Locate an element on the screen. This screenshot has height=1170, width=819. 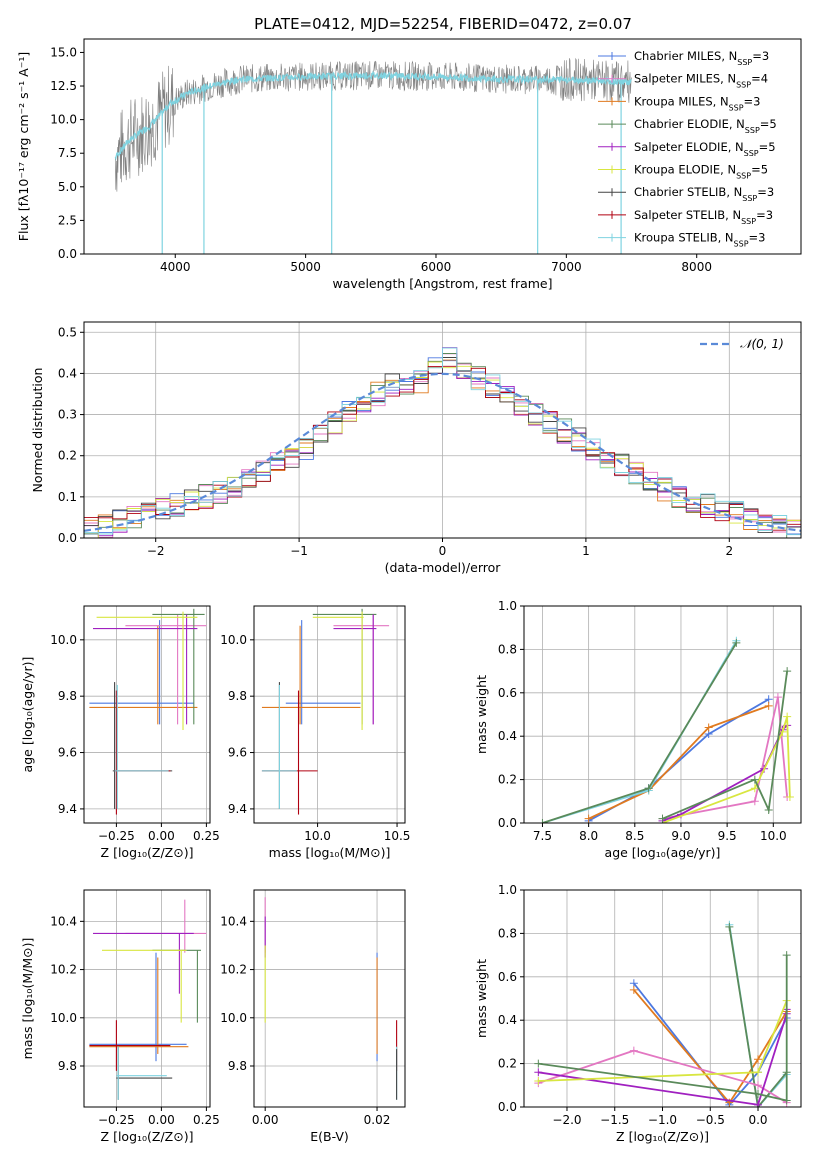
model-spectrum-line is located at coordinates (373, 115).